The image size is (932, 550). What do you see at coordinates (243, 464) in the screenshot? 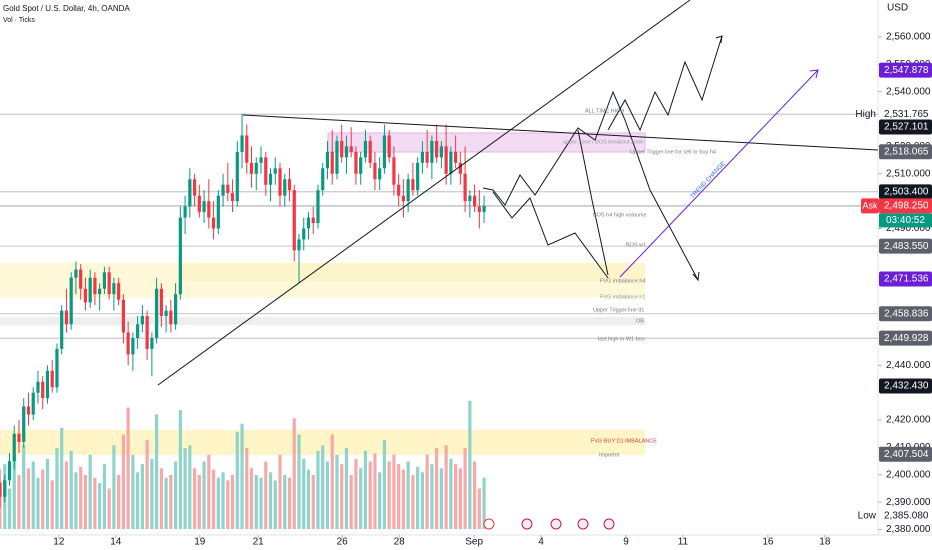
I see `volume-layer` at bounding box center [243, 464].